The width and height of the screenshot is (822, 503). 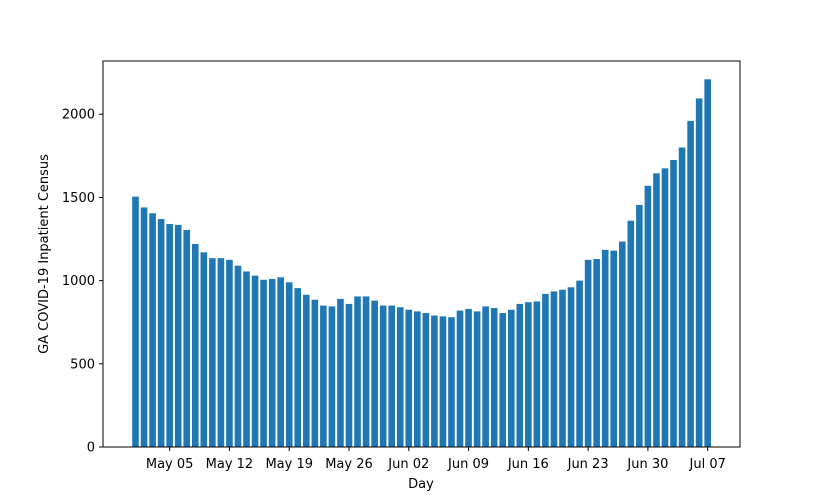 I want to click on y-tick-label: 500, so click(x=82, y=364).